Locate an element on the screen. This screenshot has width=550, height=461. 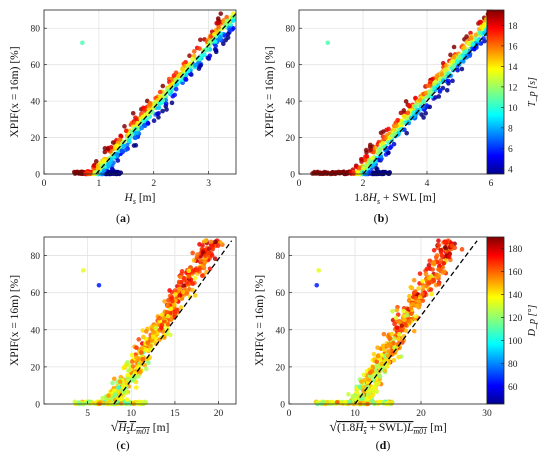
colorbar-tick-label: 10 is located at coordinates (513, 109).